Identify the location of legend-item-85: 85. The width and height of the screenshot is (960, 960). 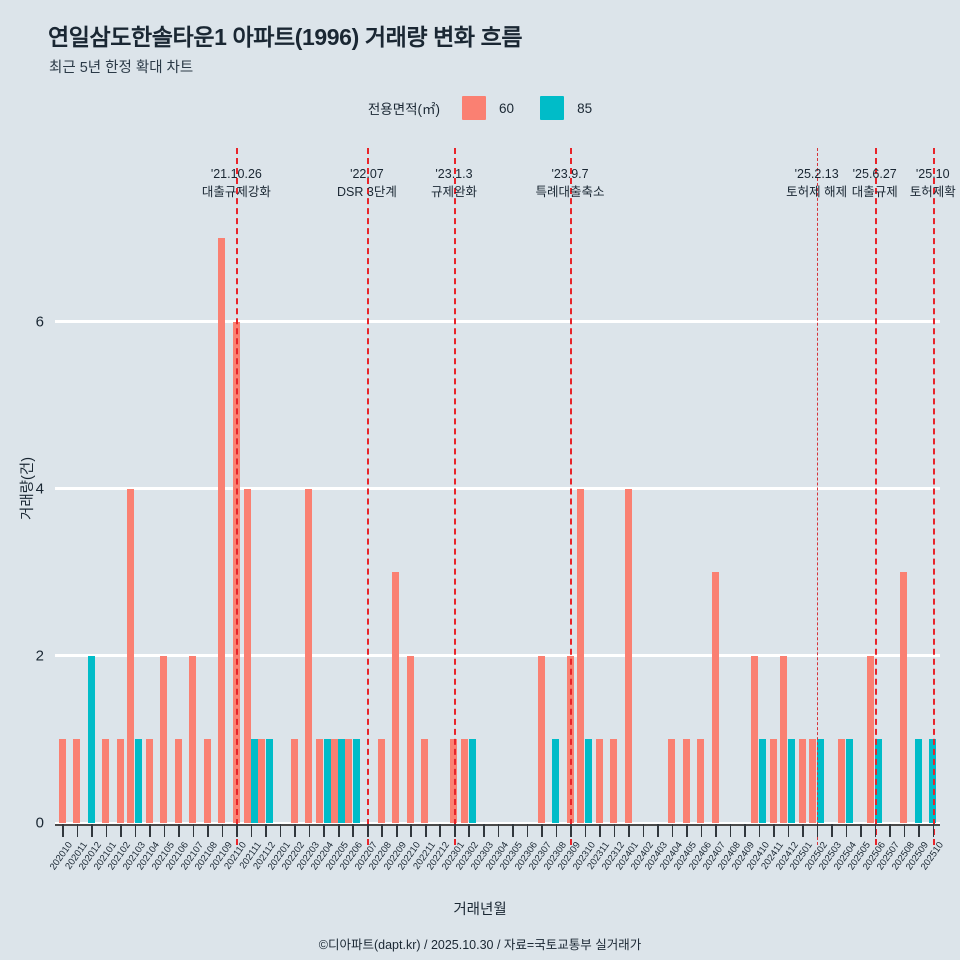
(566, 108).